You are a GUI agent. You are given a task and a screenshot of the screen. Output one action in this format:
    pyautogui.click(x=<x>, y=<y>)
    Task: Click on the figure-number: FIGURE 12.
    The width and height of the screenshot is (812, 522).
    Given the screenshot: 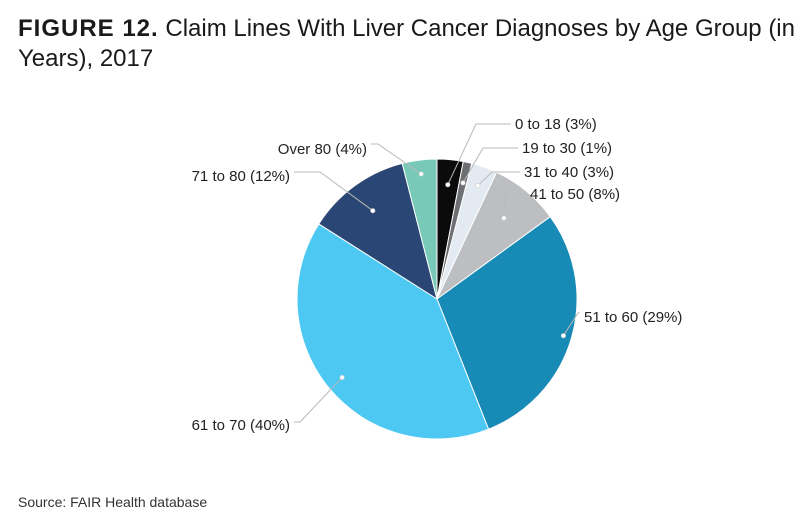 What is the action you would take?
    pyautogui.click(x=88, y=28)
    